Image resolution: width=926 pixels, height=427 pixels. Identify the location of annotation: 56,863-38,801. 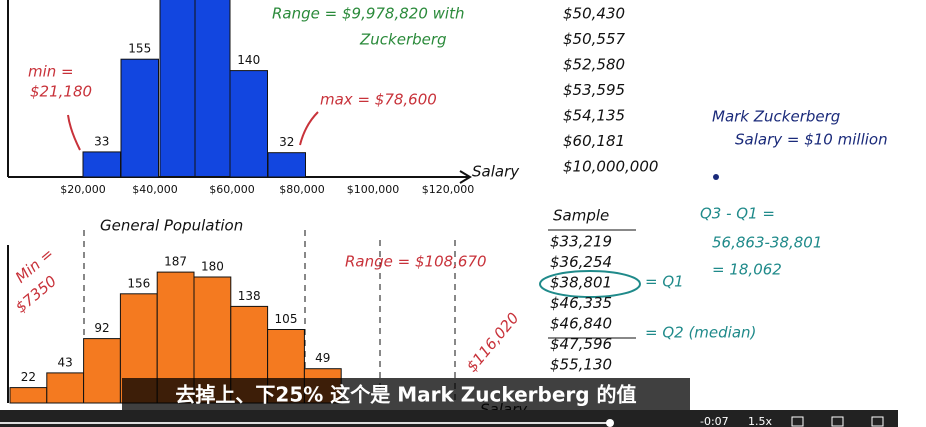
(767, 243).